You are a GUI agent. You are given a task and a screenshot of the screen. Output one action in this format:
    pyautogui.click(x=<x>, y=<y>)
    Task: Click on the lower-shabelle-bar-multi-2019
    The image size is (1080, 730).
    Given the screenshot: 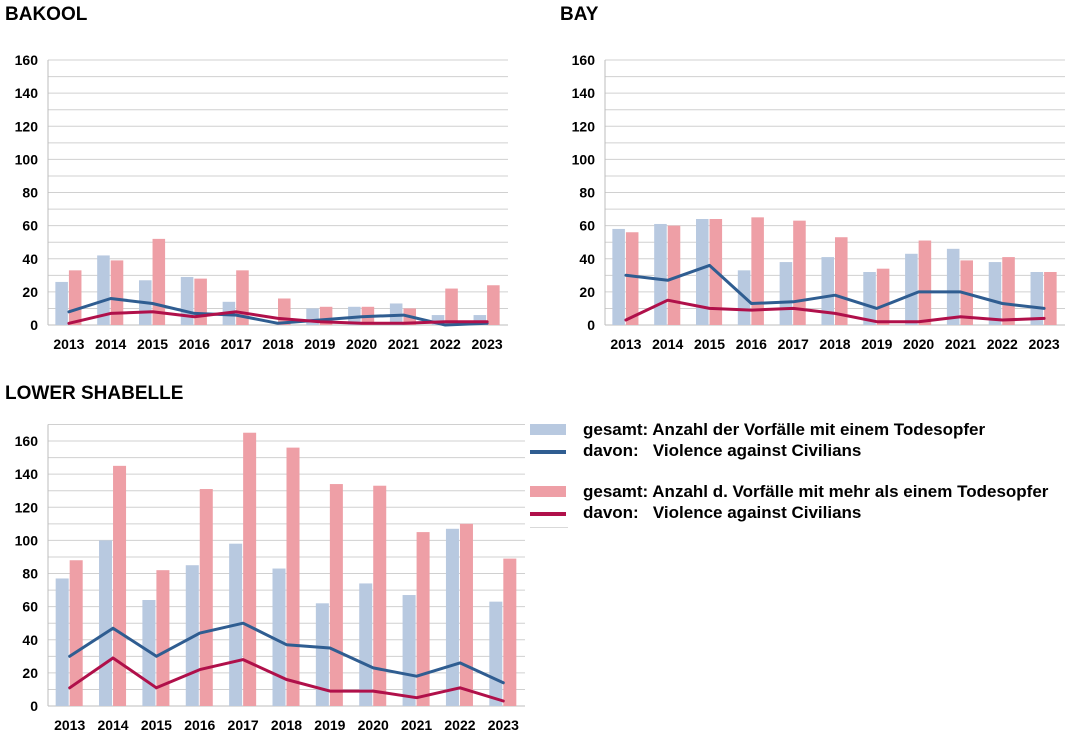 What is the action you would take?
    pyautogui.click(x=336, y=595)
    